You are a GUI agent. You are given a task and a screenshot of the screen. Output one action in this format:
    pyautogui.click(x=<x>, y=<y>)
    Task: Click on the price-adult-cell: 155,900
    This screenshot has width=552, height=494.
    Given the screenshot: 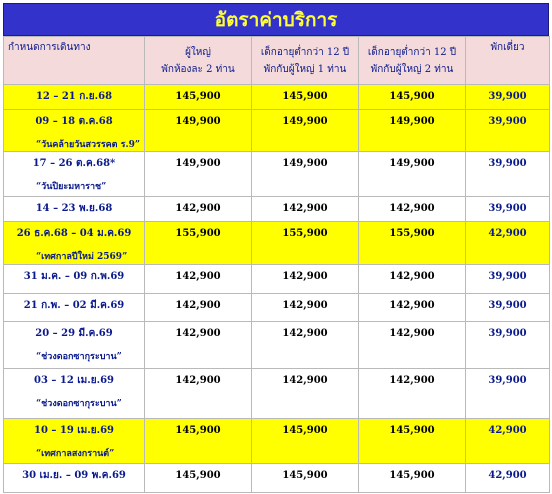 What is the action you would take?
    pyautogui.click(x=198, y=243)
    